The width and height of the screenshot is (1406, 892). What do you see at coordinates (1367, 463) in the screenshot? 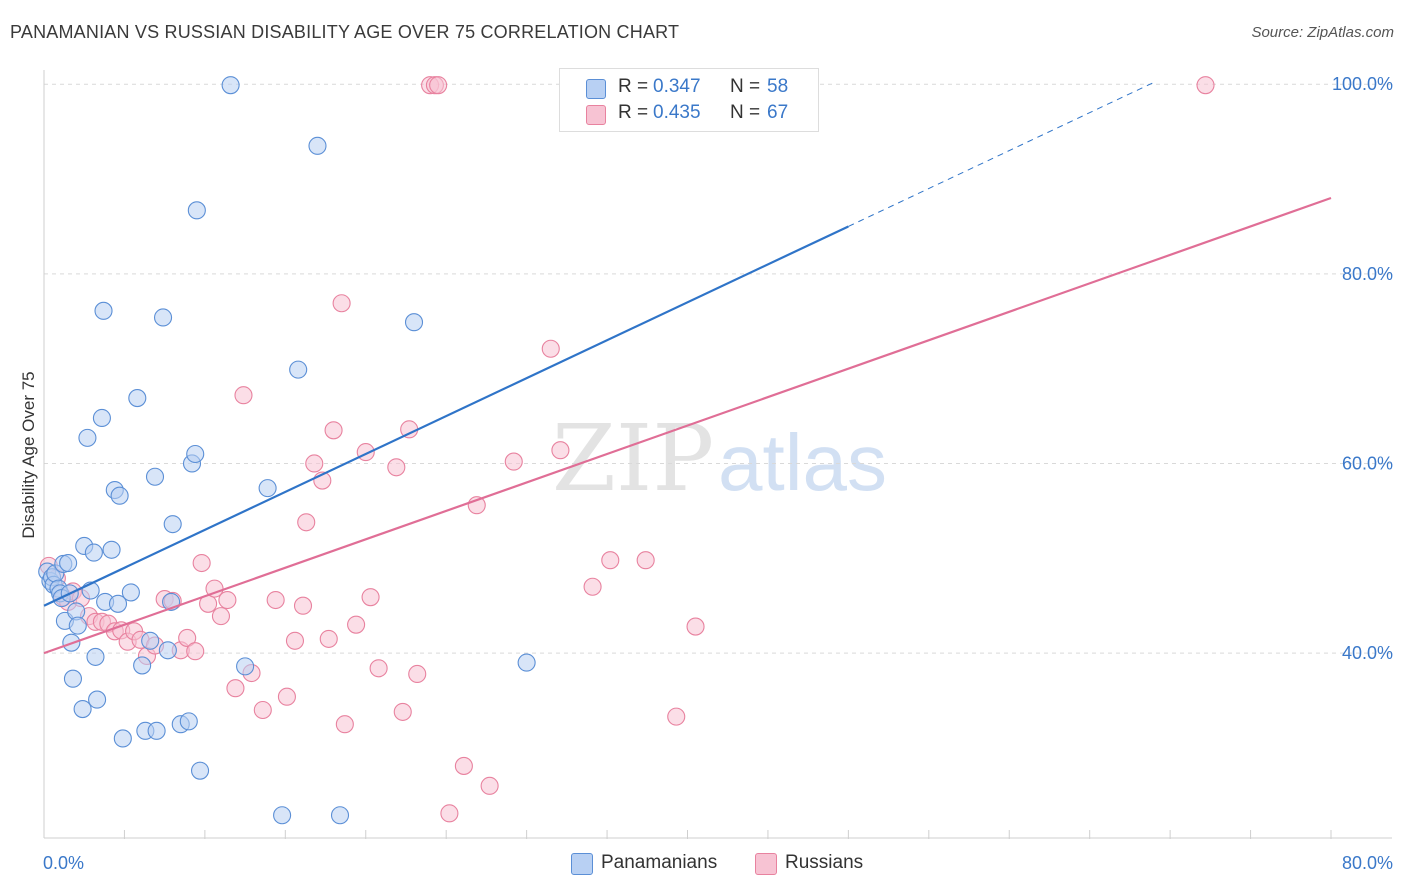
I see `y-tick-label: 60.0%` at bounding box center [1367, 463].